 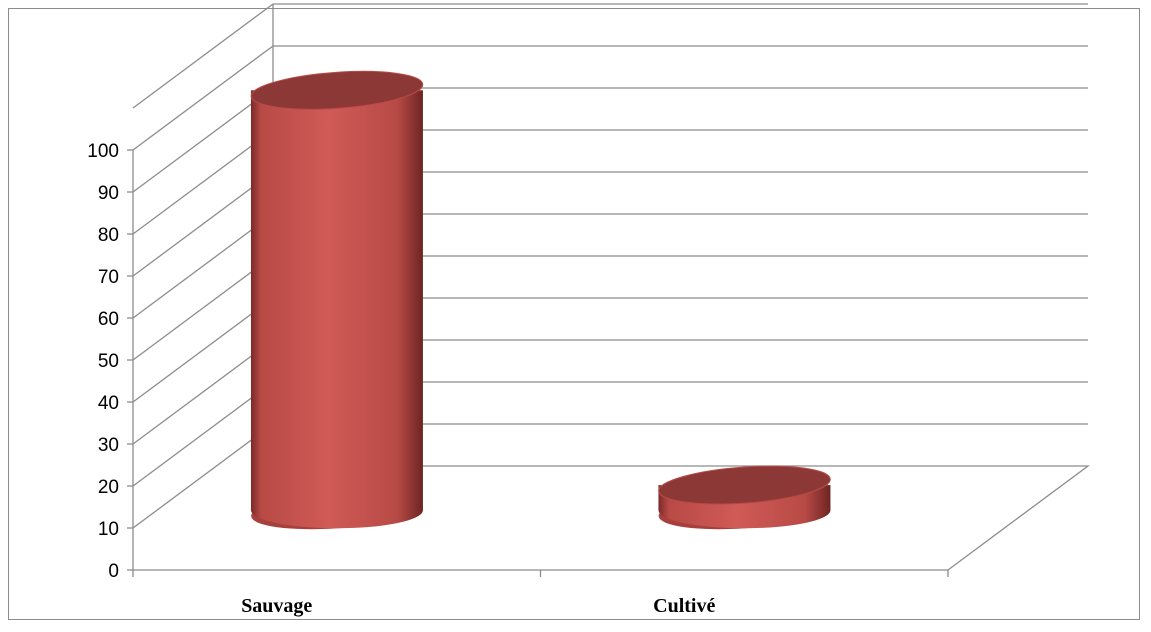 I want to click on y-tick-label: 80, so click(x=108, y=235).